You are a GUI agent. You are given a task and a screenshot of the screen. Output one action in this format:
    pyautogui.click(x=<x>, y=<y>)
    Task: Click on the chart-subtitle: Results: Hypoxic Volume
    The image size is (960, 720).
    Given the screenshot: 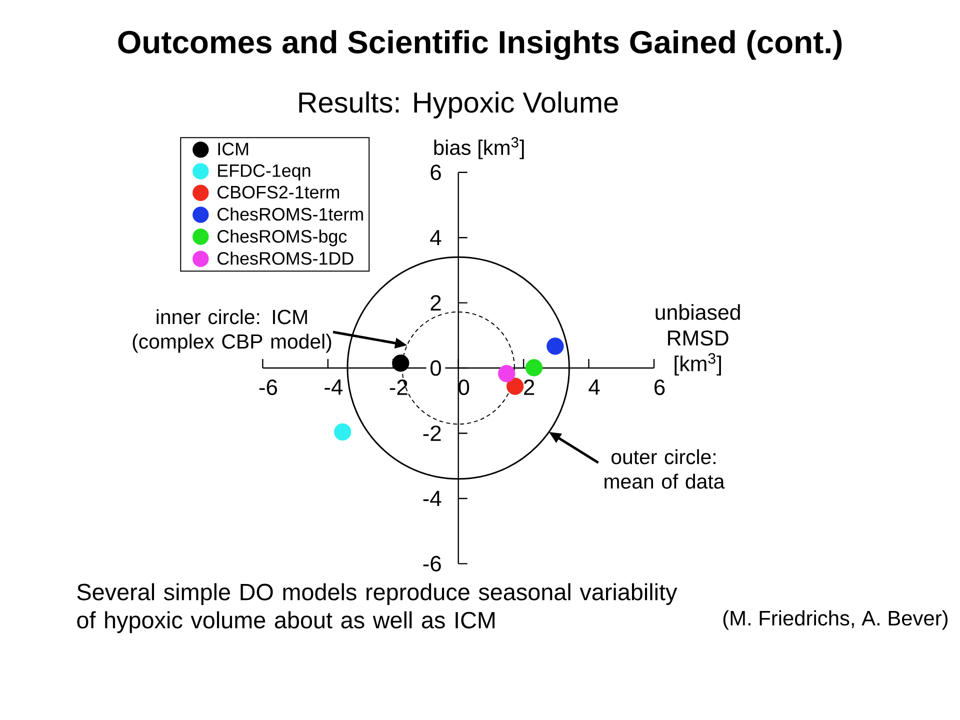 What is the action you would take?
    pyautogui.click(x=458, y=105)
    